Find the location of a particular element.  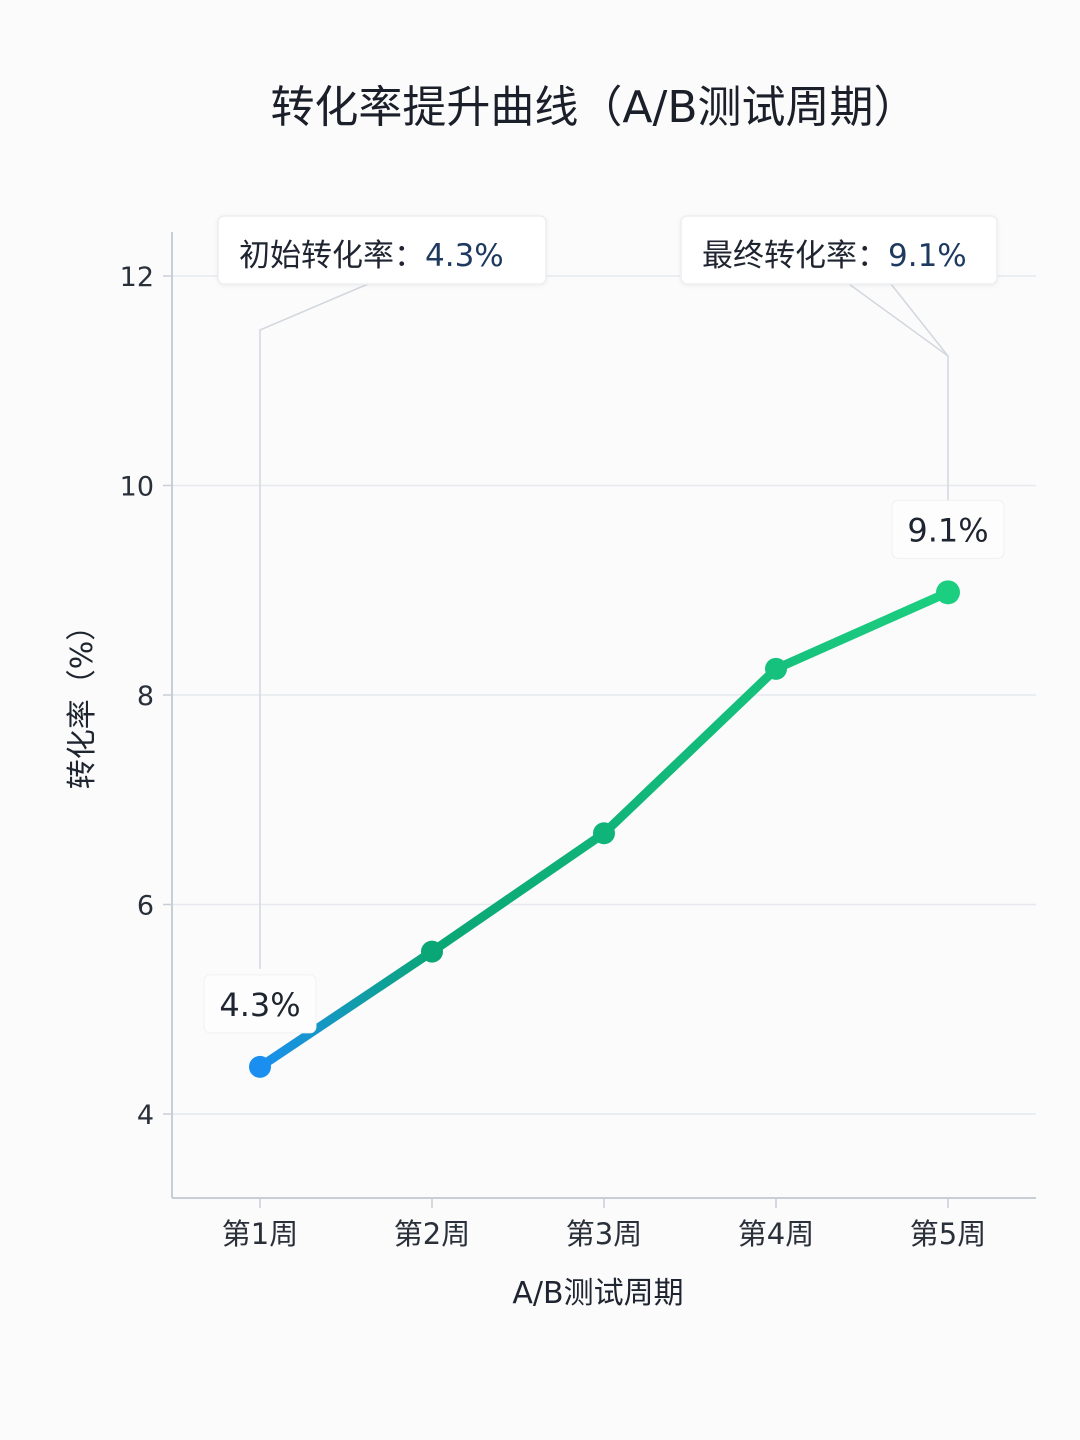

y-tick-label: 10 is located at coordinates (137, 487).